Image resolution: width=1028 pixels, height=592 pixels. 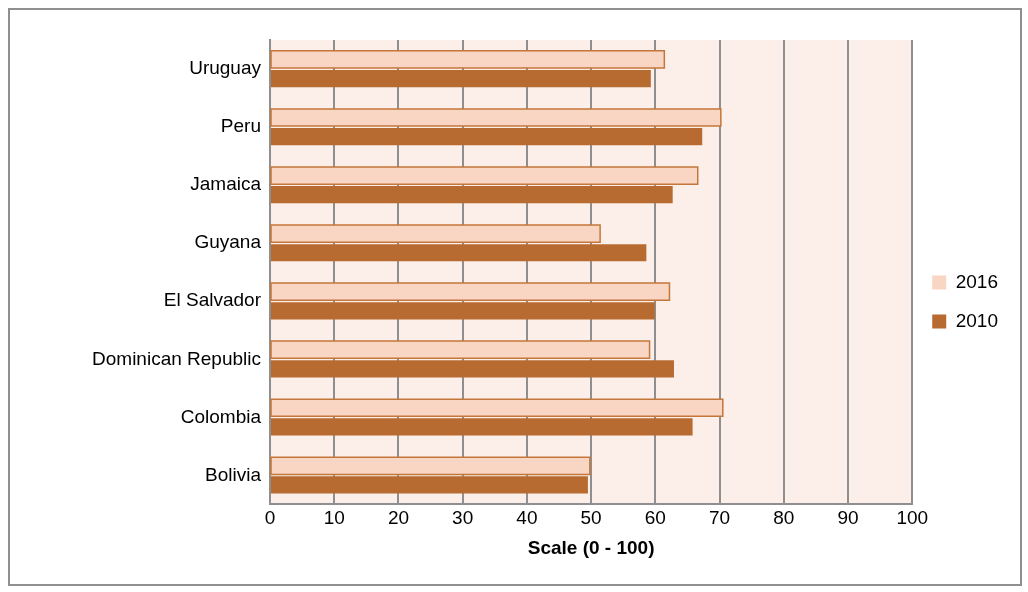 What do you see at coordinates (848, 518) in the screenshot?
I see `x-tick-label: 90` at bounding box center [848, 518].